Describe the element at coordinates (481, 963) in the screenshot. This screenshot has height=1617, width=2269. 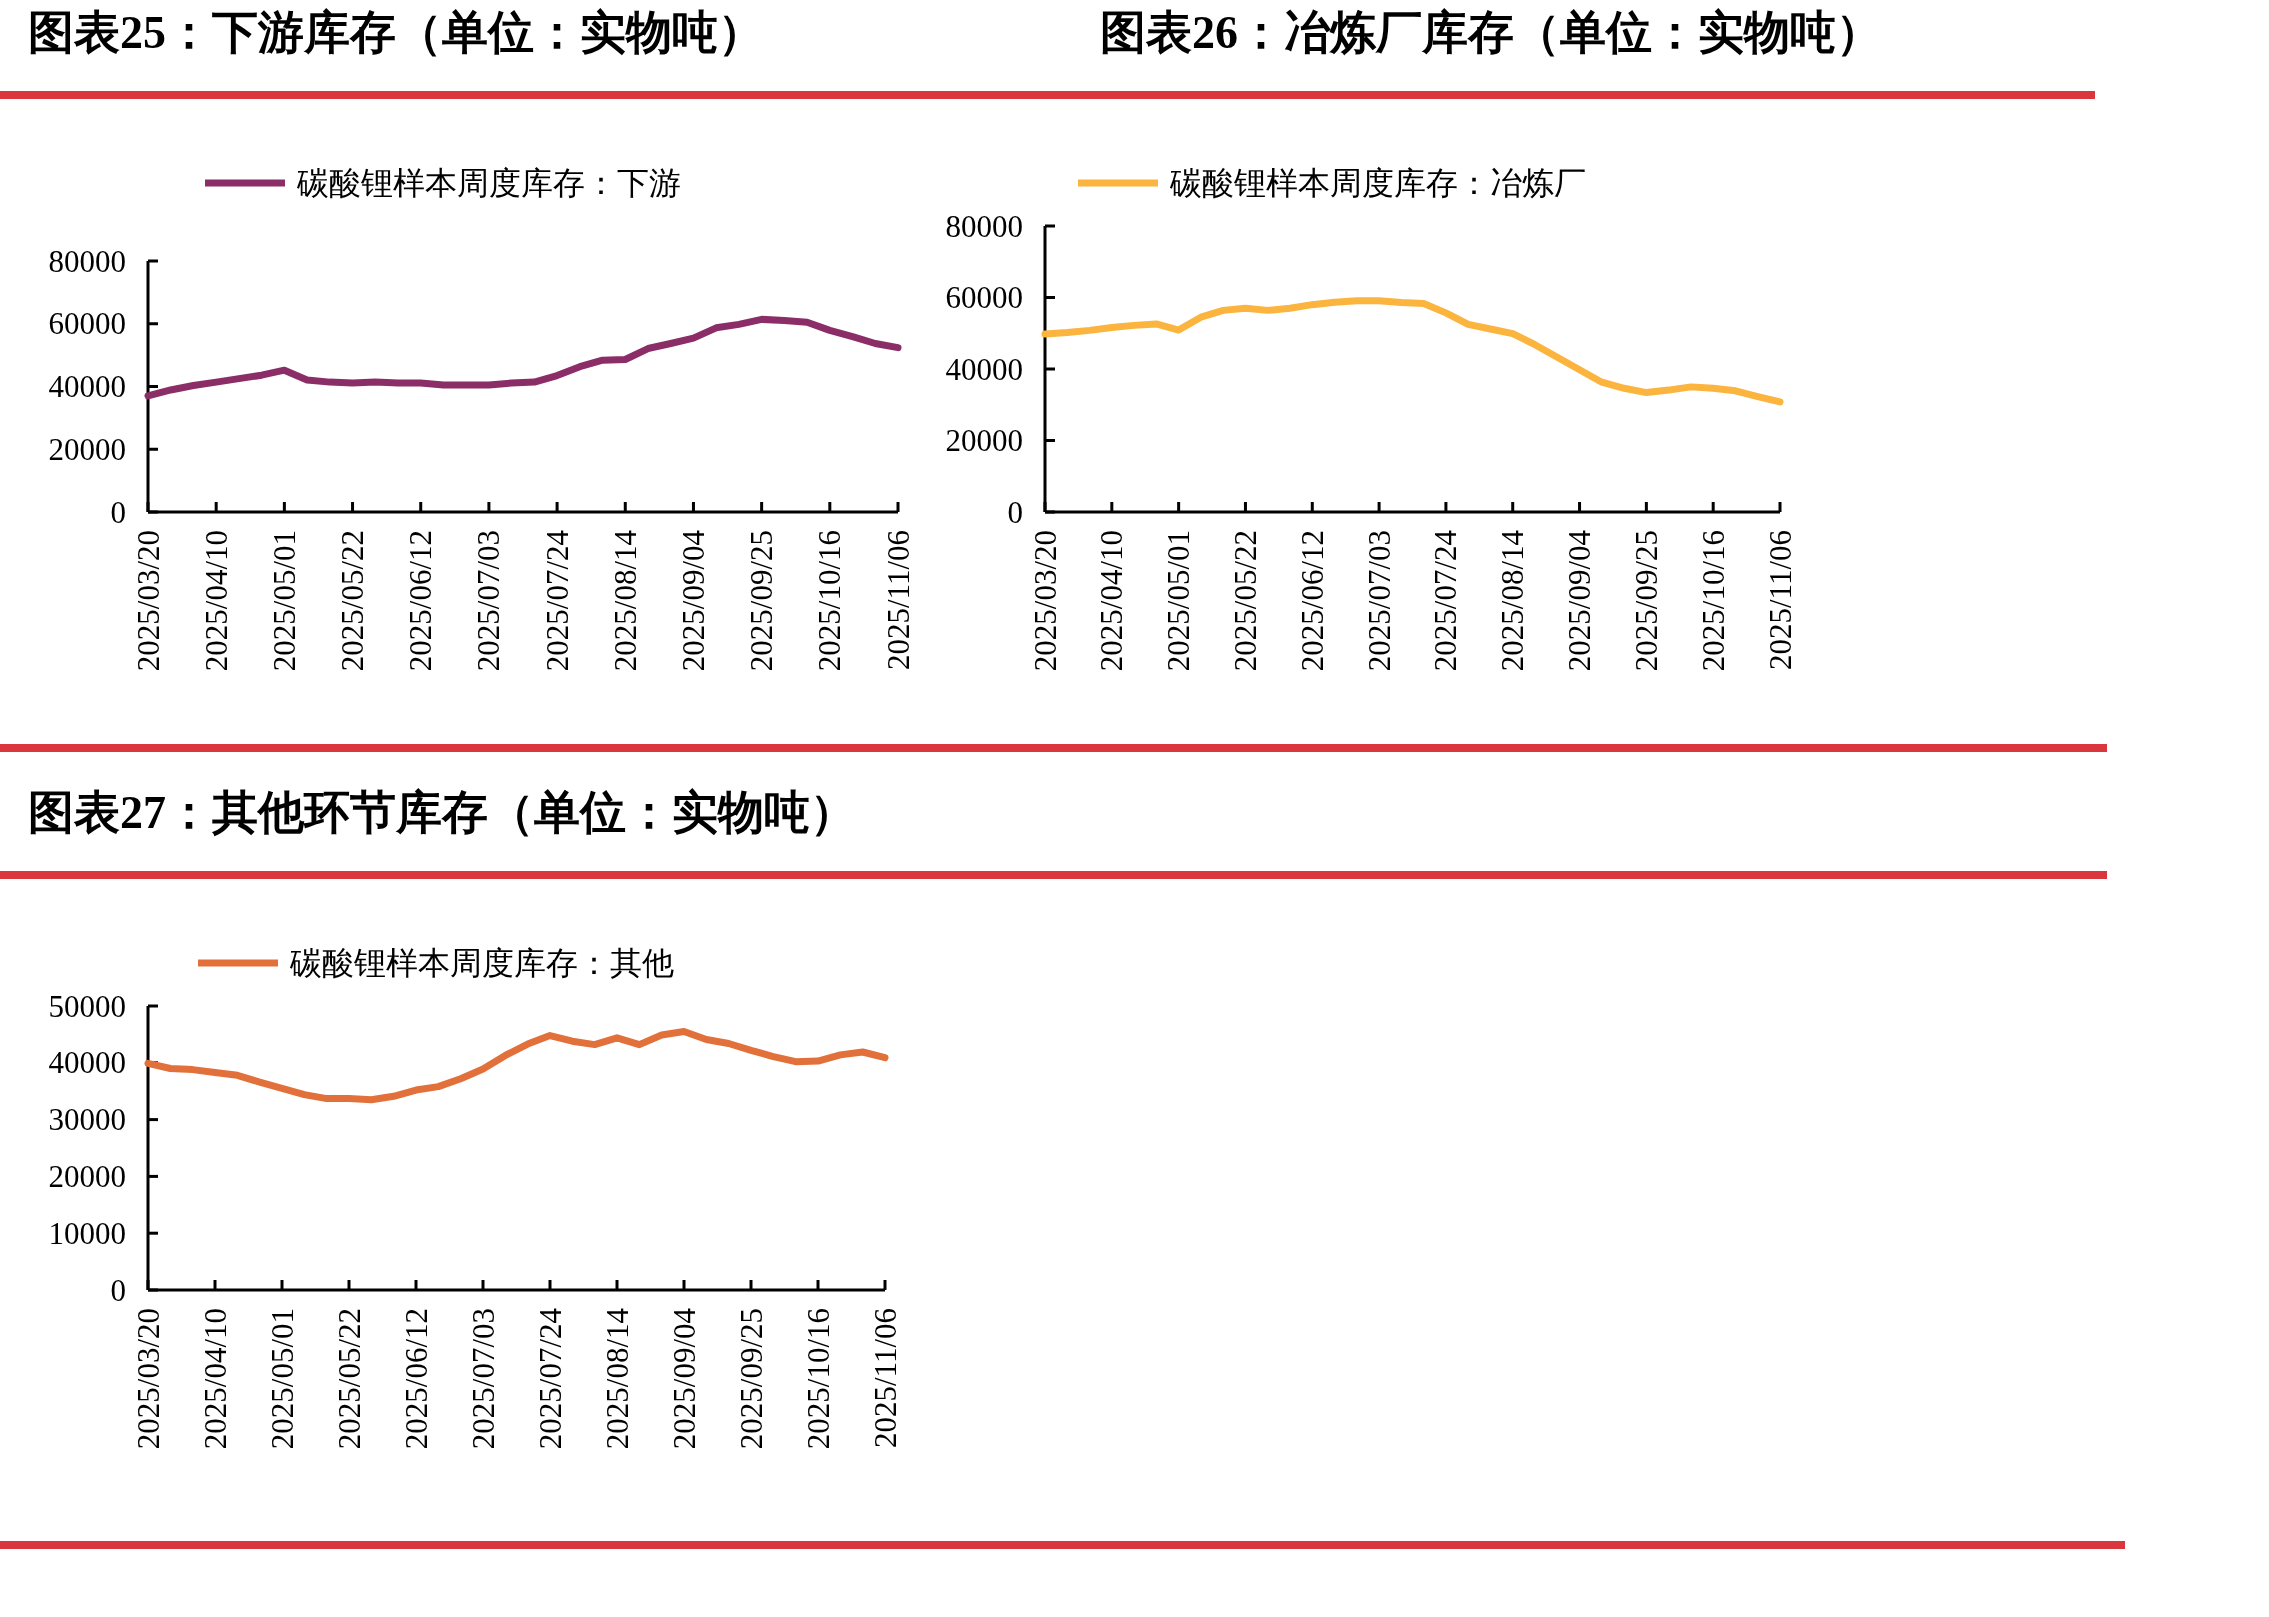
I see `legend-label: 碳酸锂样本周度库存：其他` at that location.